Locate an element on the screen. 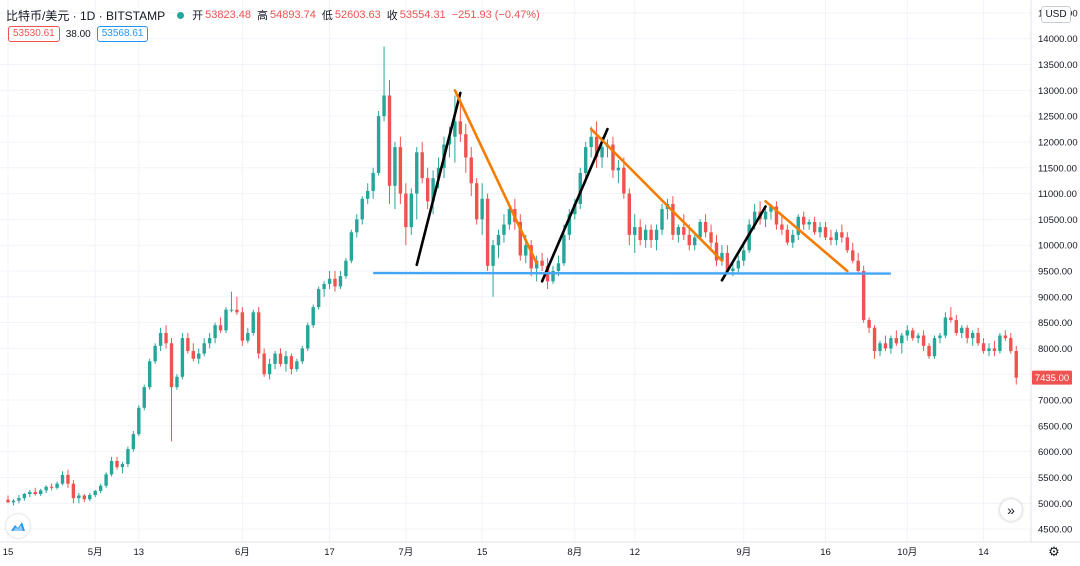 This screenshot has width=1080, height=566. low-value: 52603.63 is located at coordinates (357, 15).